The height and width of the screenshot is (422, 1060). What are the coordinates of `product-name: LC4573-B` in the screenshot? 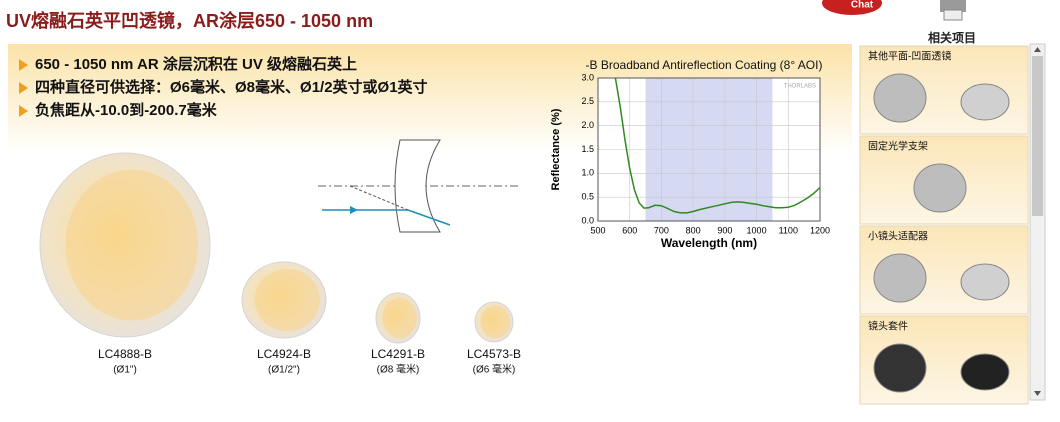 It's located at (494, 354).